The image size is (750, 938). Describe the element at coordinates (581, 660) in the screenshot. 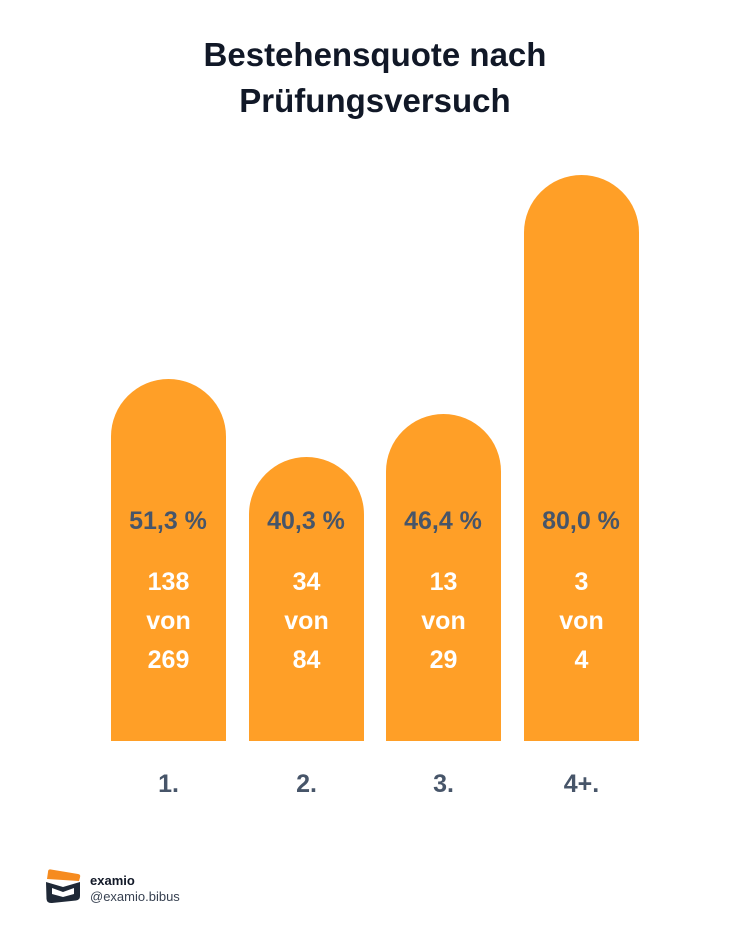

I see `bar-4-total: 4` at that location.